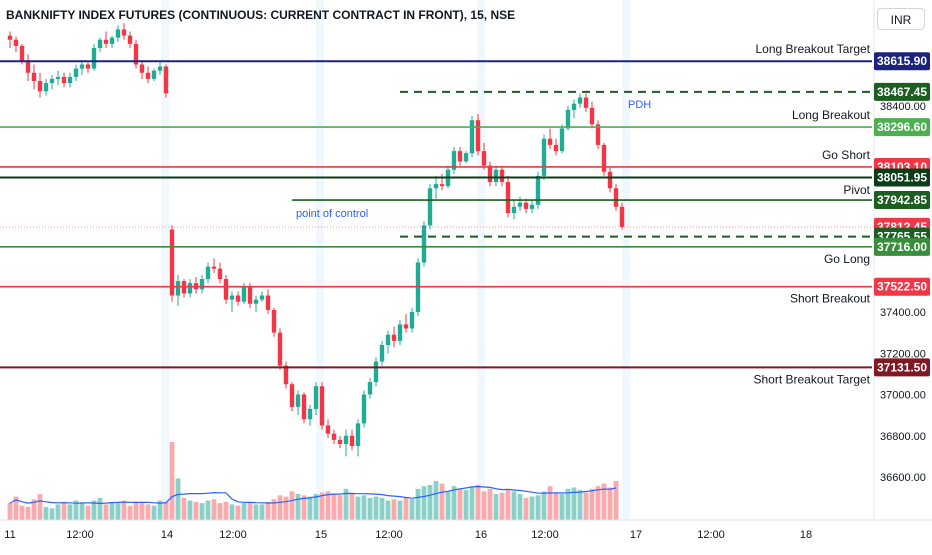  What do you see at coordinates (167, 535) in the screenshot?
I see `x-tick-label: 14` at bounding box center [167, 535].